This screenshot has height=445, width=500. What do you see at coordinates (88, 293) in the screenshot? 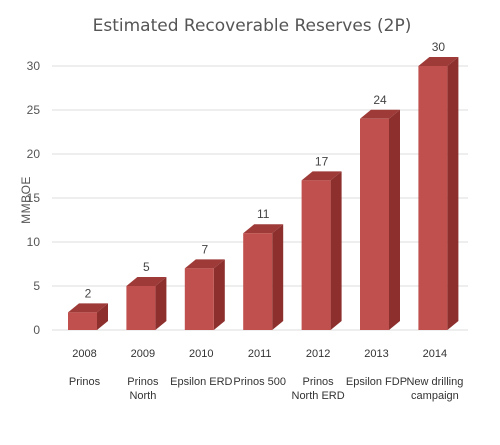
I see `data-label: 2` at bounding box center [88, 293].